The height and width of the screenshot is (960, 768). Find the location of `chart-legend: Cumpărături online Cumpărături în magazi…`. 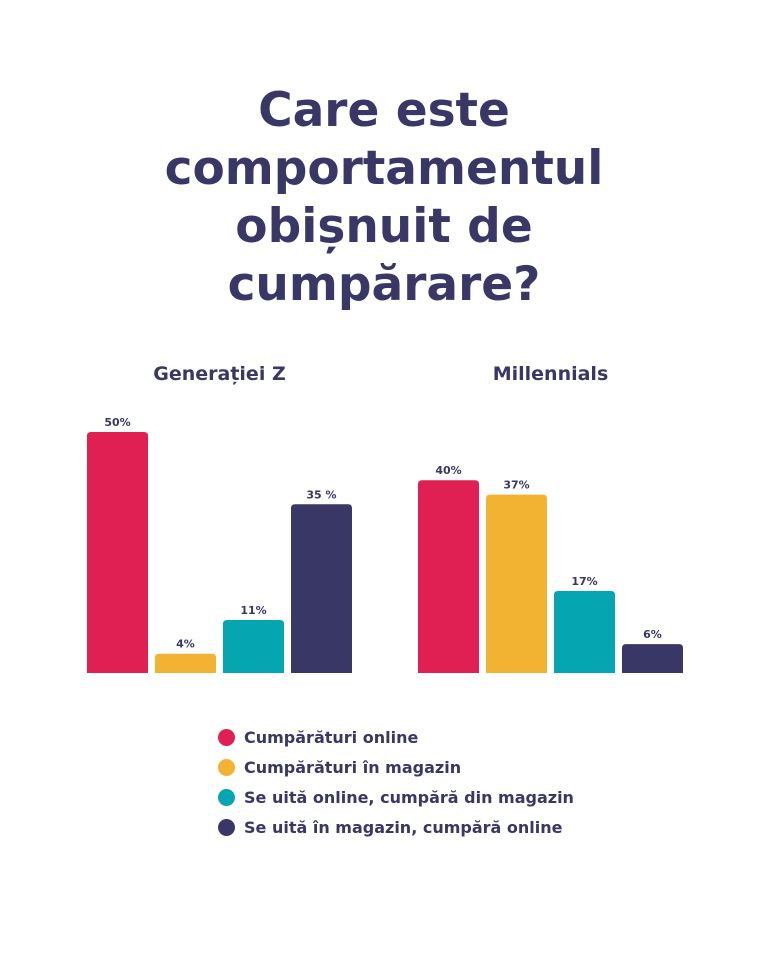

chart-legend: Cumpărături online Cumpărături în magazi… is located at coordinates (396, 782).